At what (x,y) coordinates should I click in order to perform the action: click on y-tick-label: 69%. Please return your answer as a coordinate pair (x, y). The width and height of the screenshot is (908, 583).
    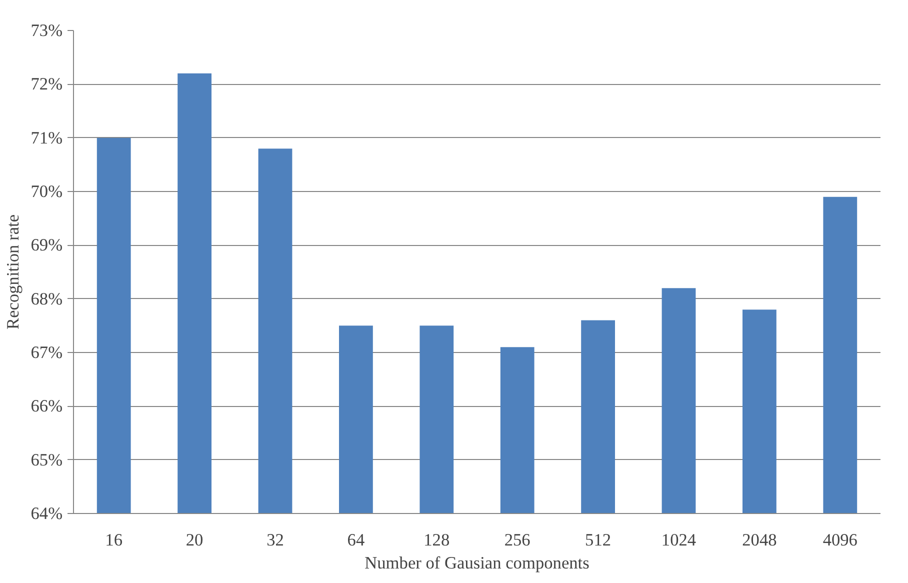
    Looking at the image, I should click on (46, 245).